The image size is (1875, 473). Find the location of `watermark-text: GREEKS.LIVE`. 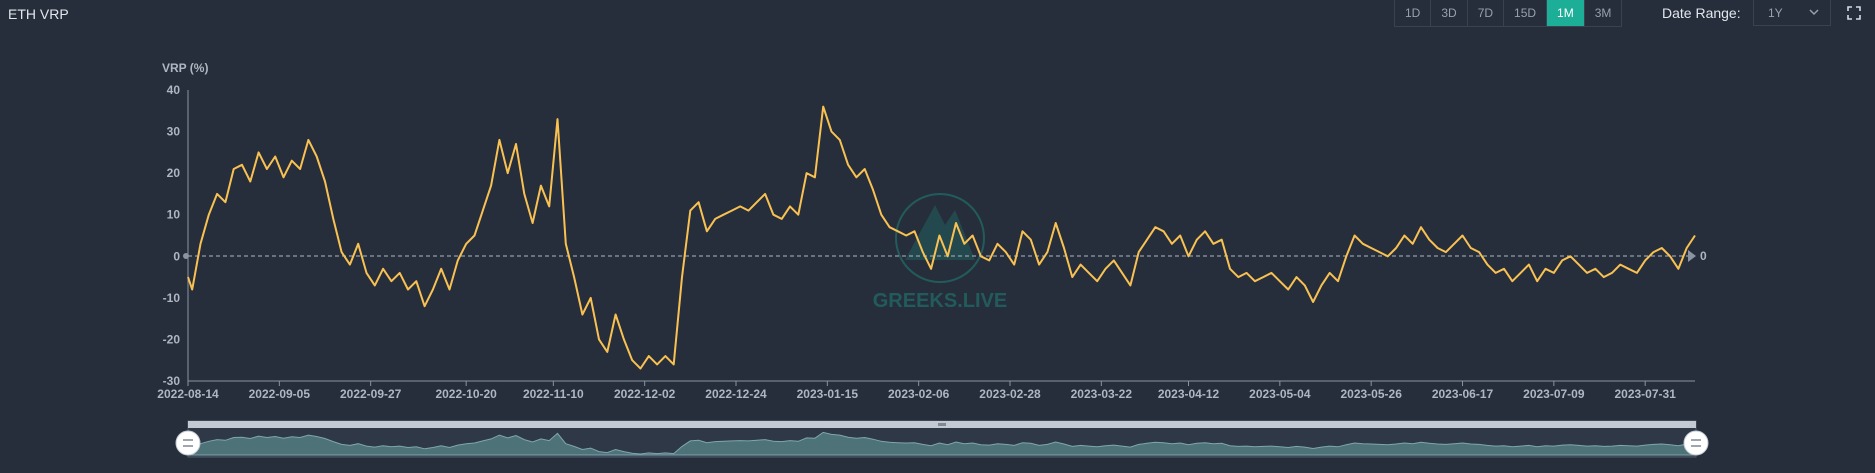

watermark-text: GREEKS.LIVE is located at coordinates (940, 301).